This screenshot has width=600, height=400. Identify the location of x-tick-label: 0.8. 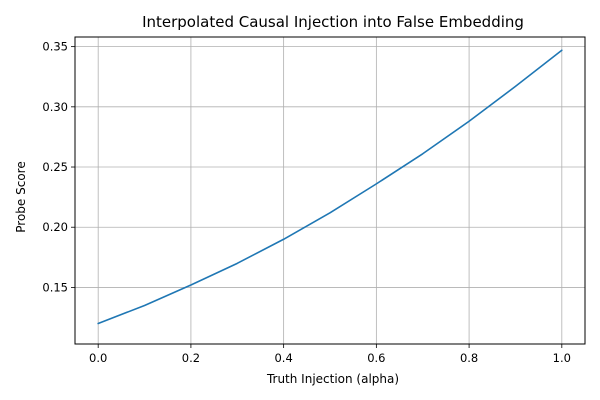
(469, 358).